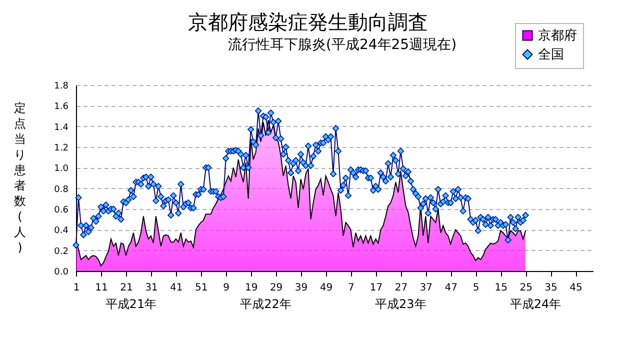 This screenshot has width=632, height=348. Describe the element at coordinates (526, 288) in the screenshot. I see `x-tick-label: 25` at that location.